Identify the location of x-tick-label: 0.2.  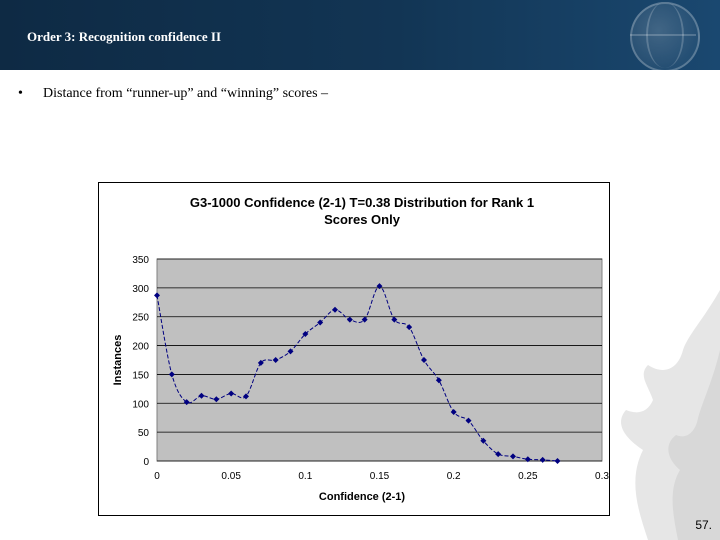
(454, 476).